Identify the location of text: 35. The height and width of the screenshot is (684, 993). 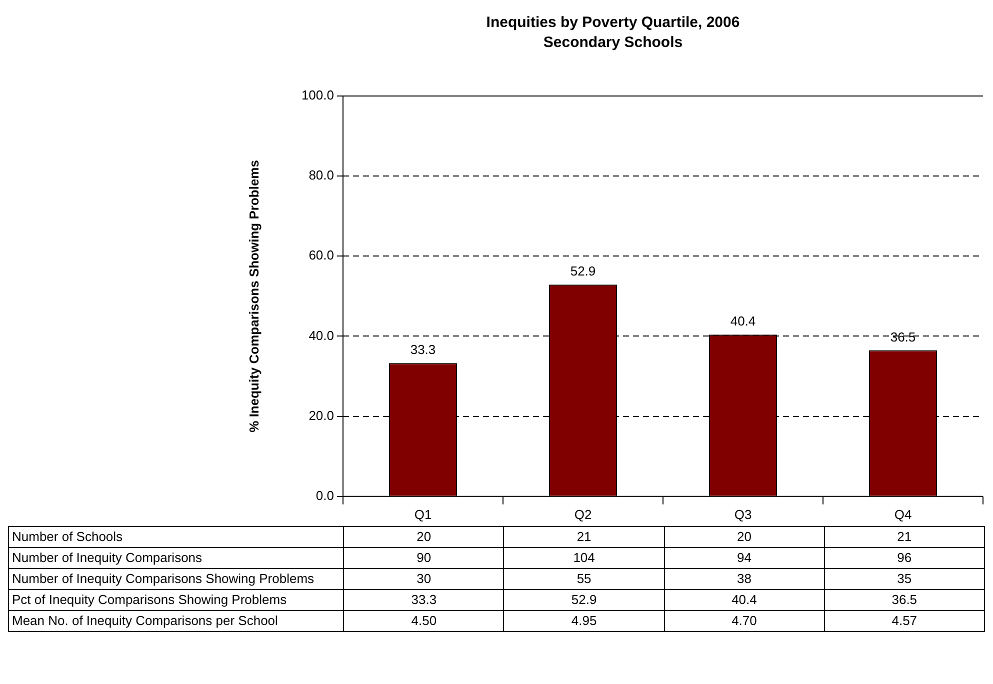
(904, 579).